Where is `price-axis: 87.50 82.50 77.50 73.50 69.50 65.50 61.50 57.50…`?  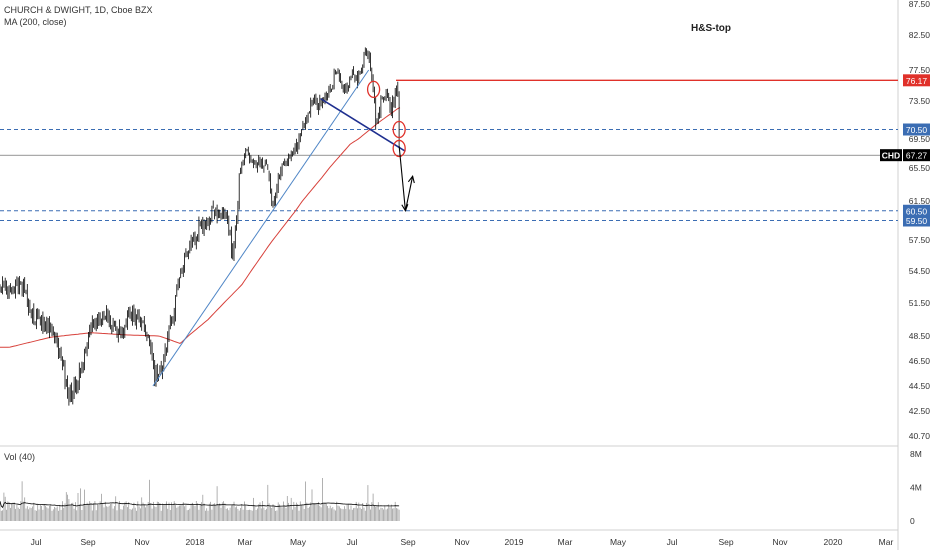
price-axis: 87.50 82.50 77.50 73.50 69.50 65.50 61.50 57.50… is located at coordinates (920, 263).